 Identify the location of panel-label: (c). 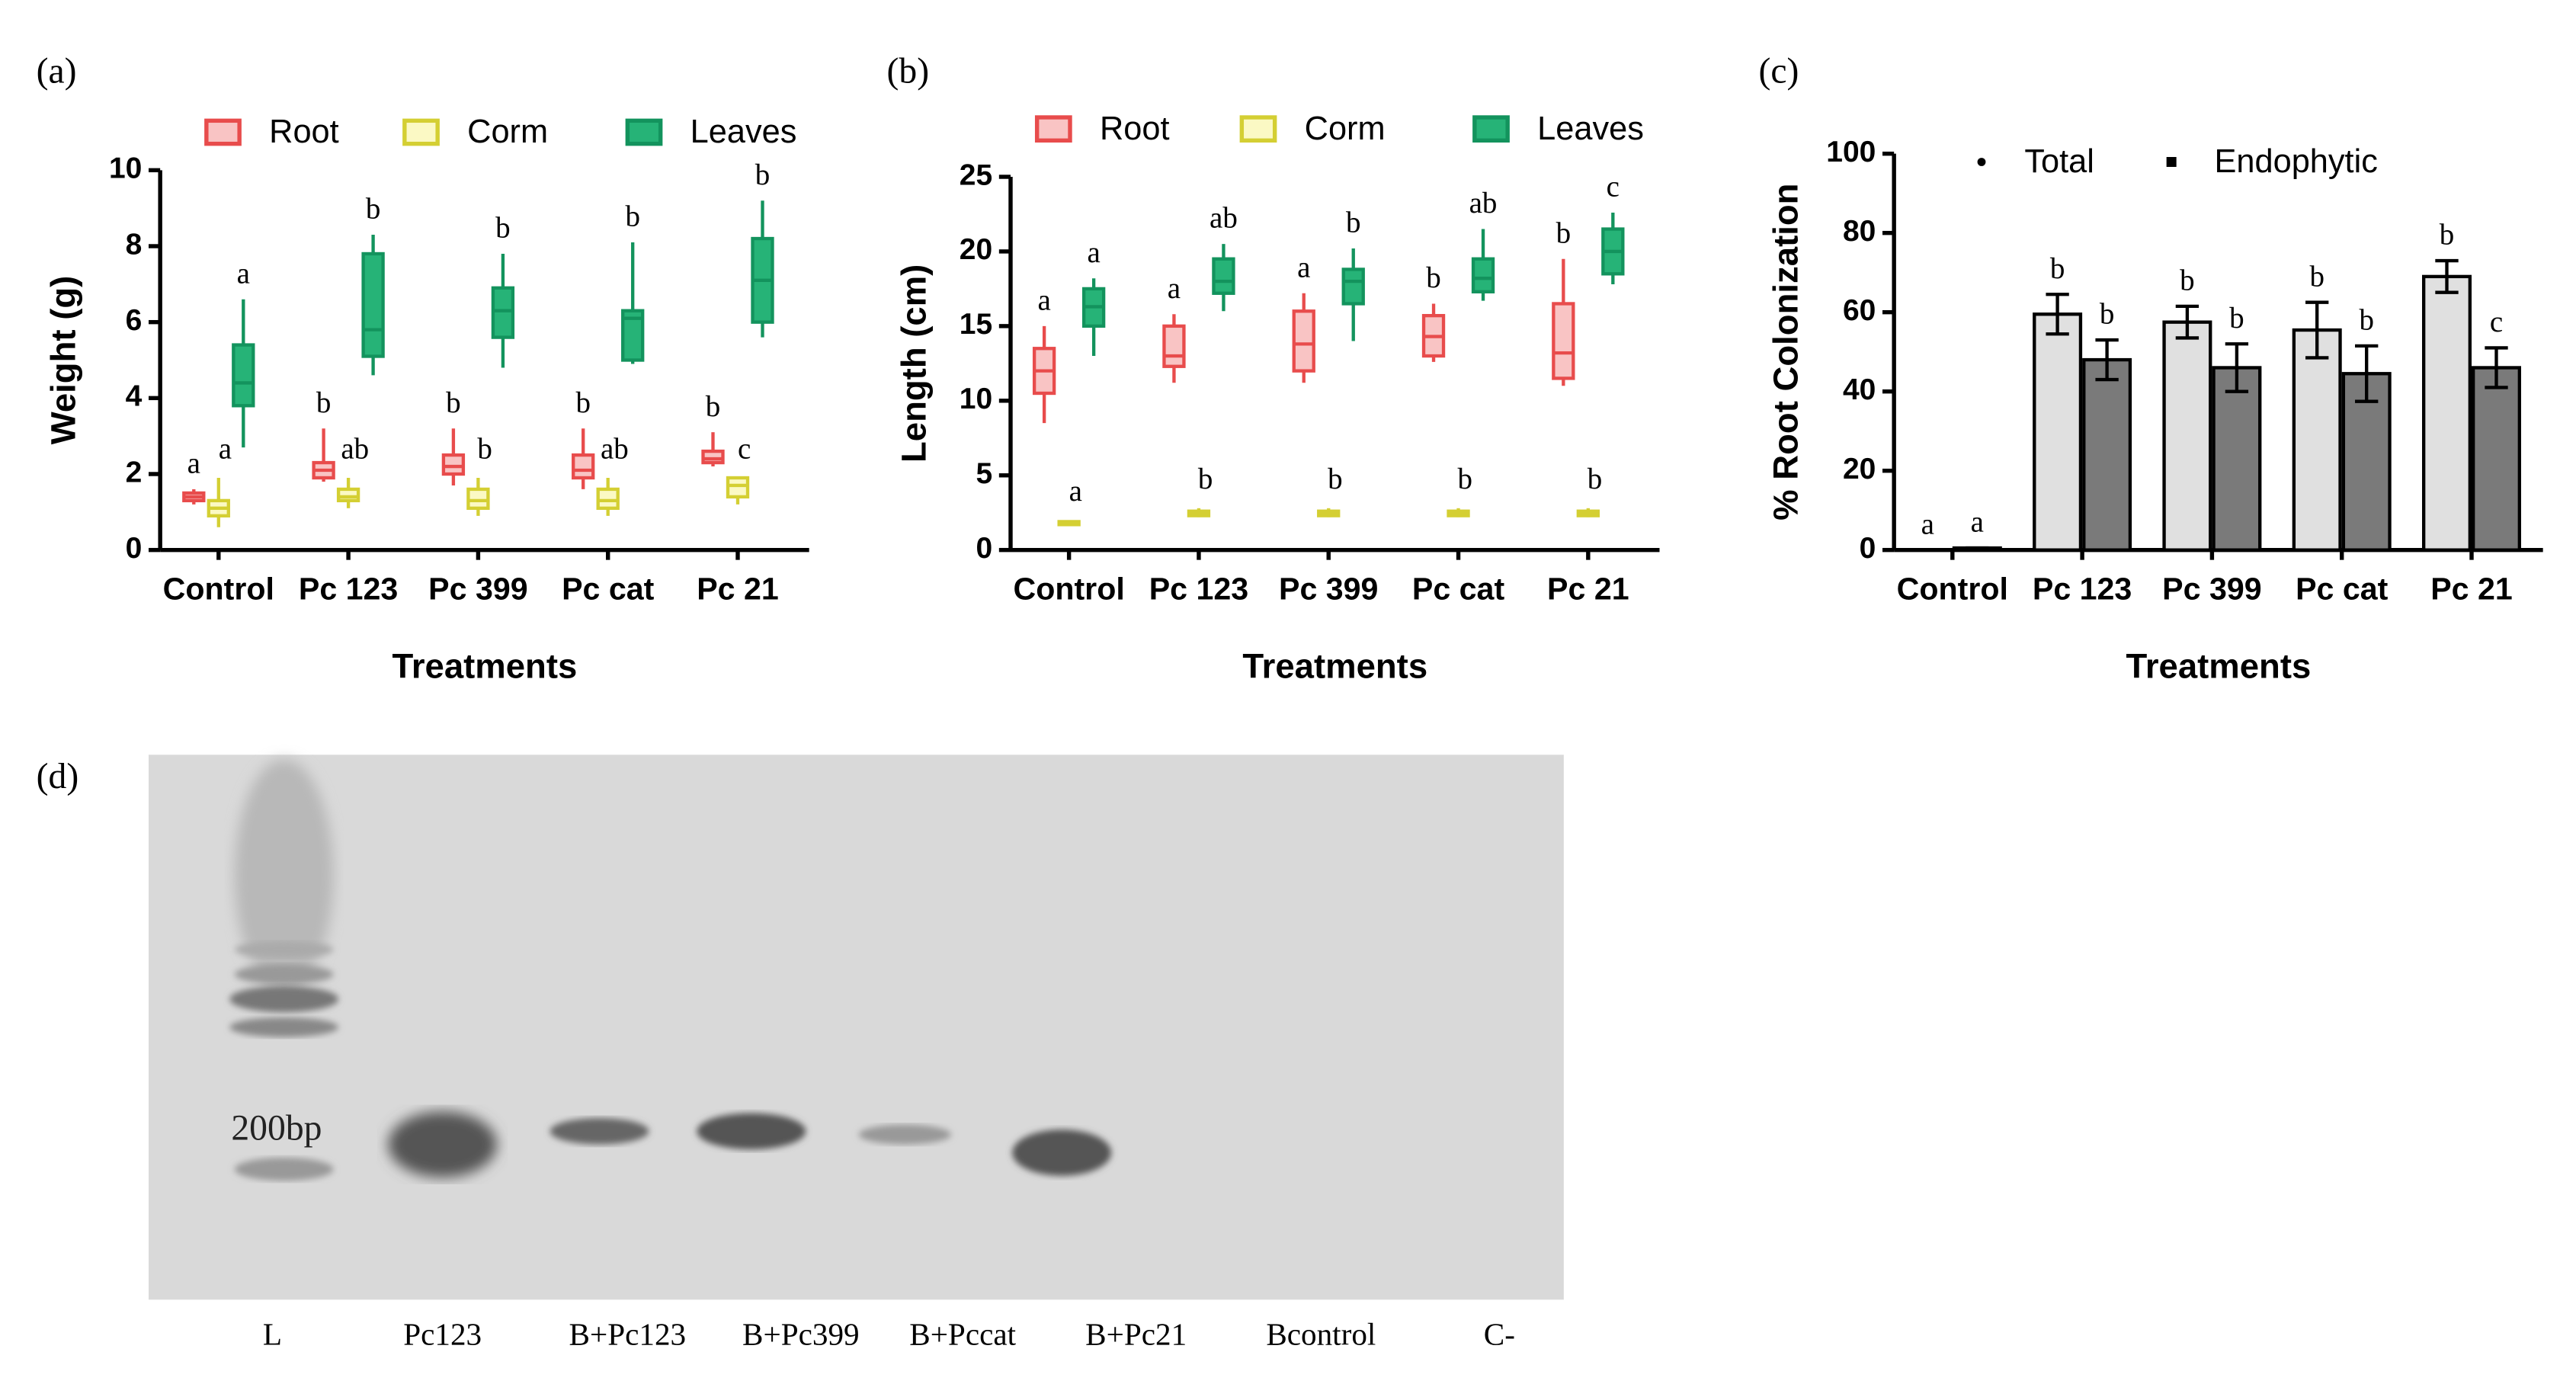
(1778, 71).